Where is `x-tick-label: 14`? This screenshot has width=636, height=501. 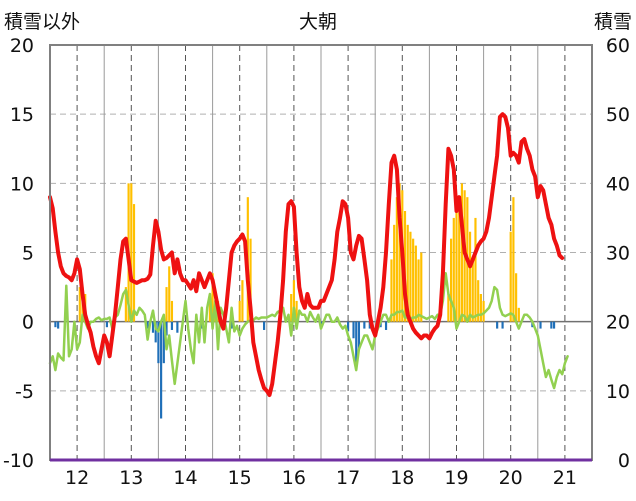
x-tick-label: 14 is located at coordinates (185, 478).